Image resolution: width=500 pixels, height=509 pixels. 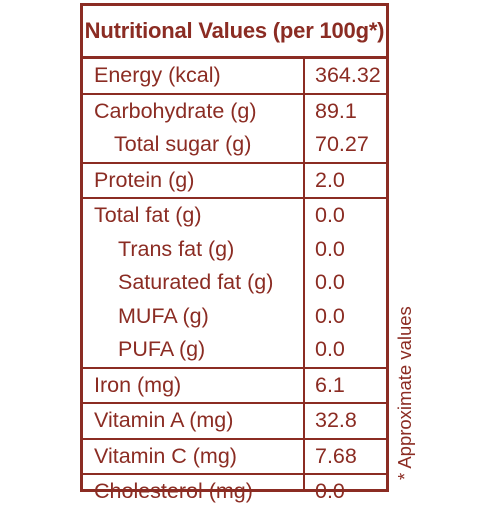 I want to click on approximate-values-footnote: * Approximate values, so click(x=404, y=393).